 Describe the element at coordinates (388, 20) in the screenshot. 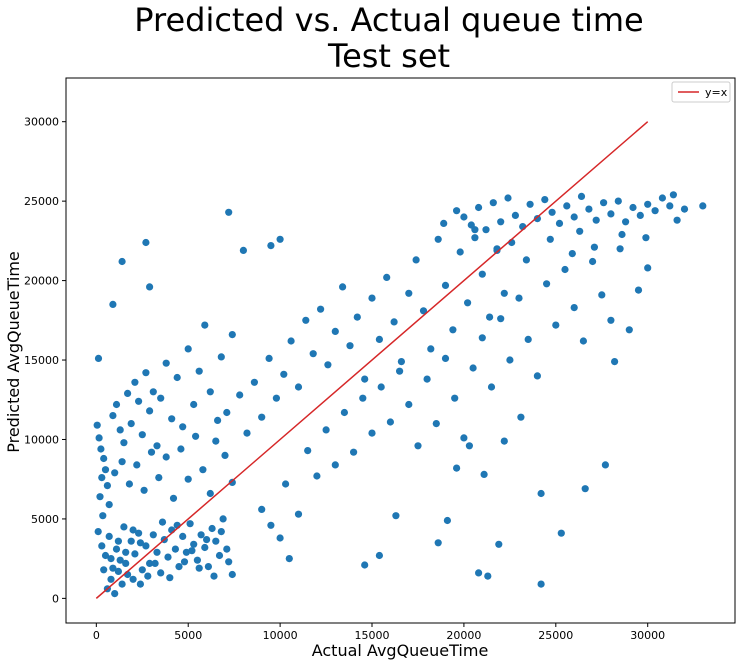

I see `chart-title-line-1: Predicted vs. Actual queue time` at that location.